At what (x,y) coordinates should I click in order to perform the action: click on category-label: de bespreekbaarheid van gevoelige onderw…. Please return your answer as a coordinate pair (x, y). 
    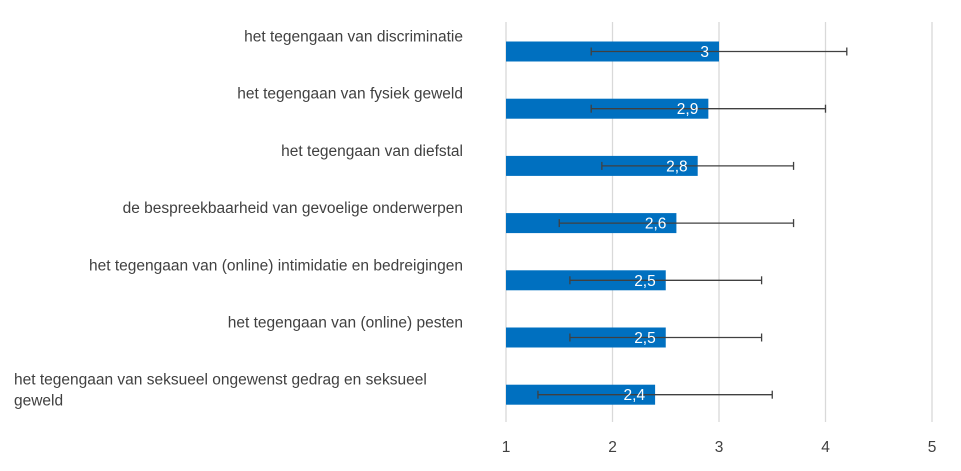
    Looking at the image, I should click on (293, 208).